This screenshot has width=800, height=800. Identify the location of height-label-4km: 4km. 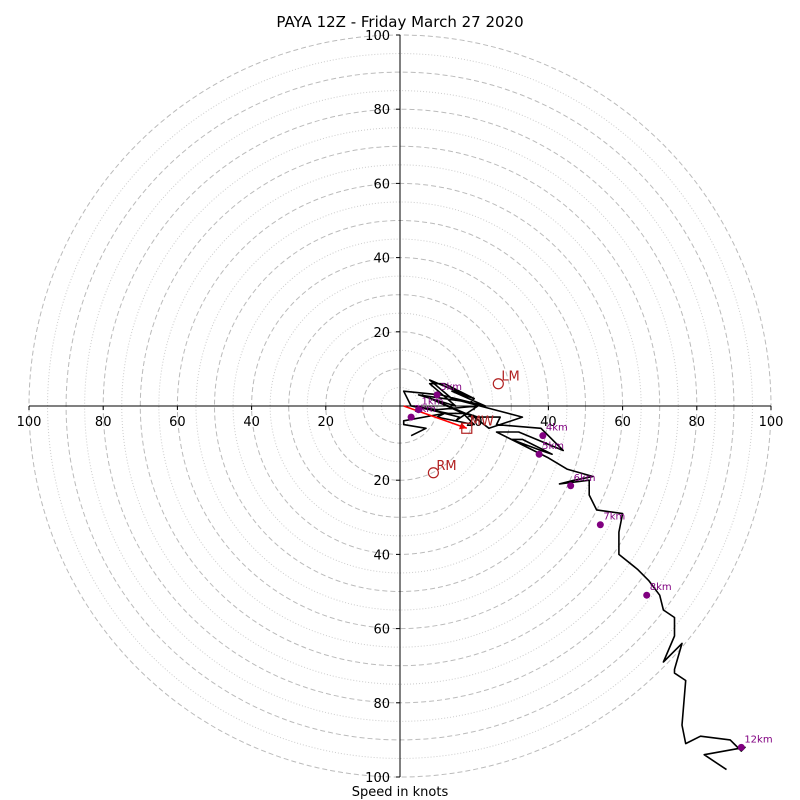
(557, 428).